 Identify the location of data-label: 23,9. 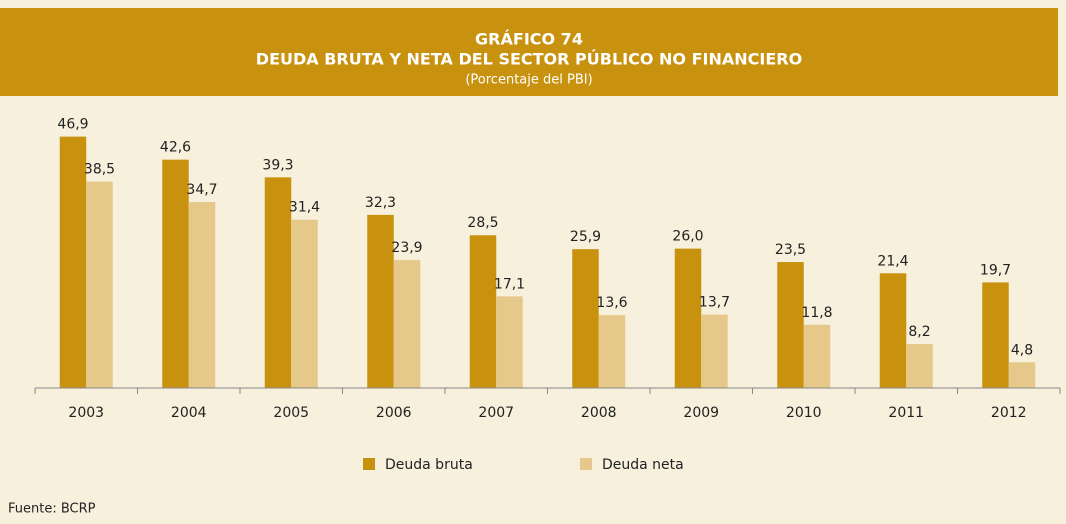
(406, 248).